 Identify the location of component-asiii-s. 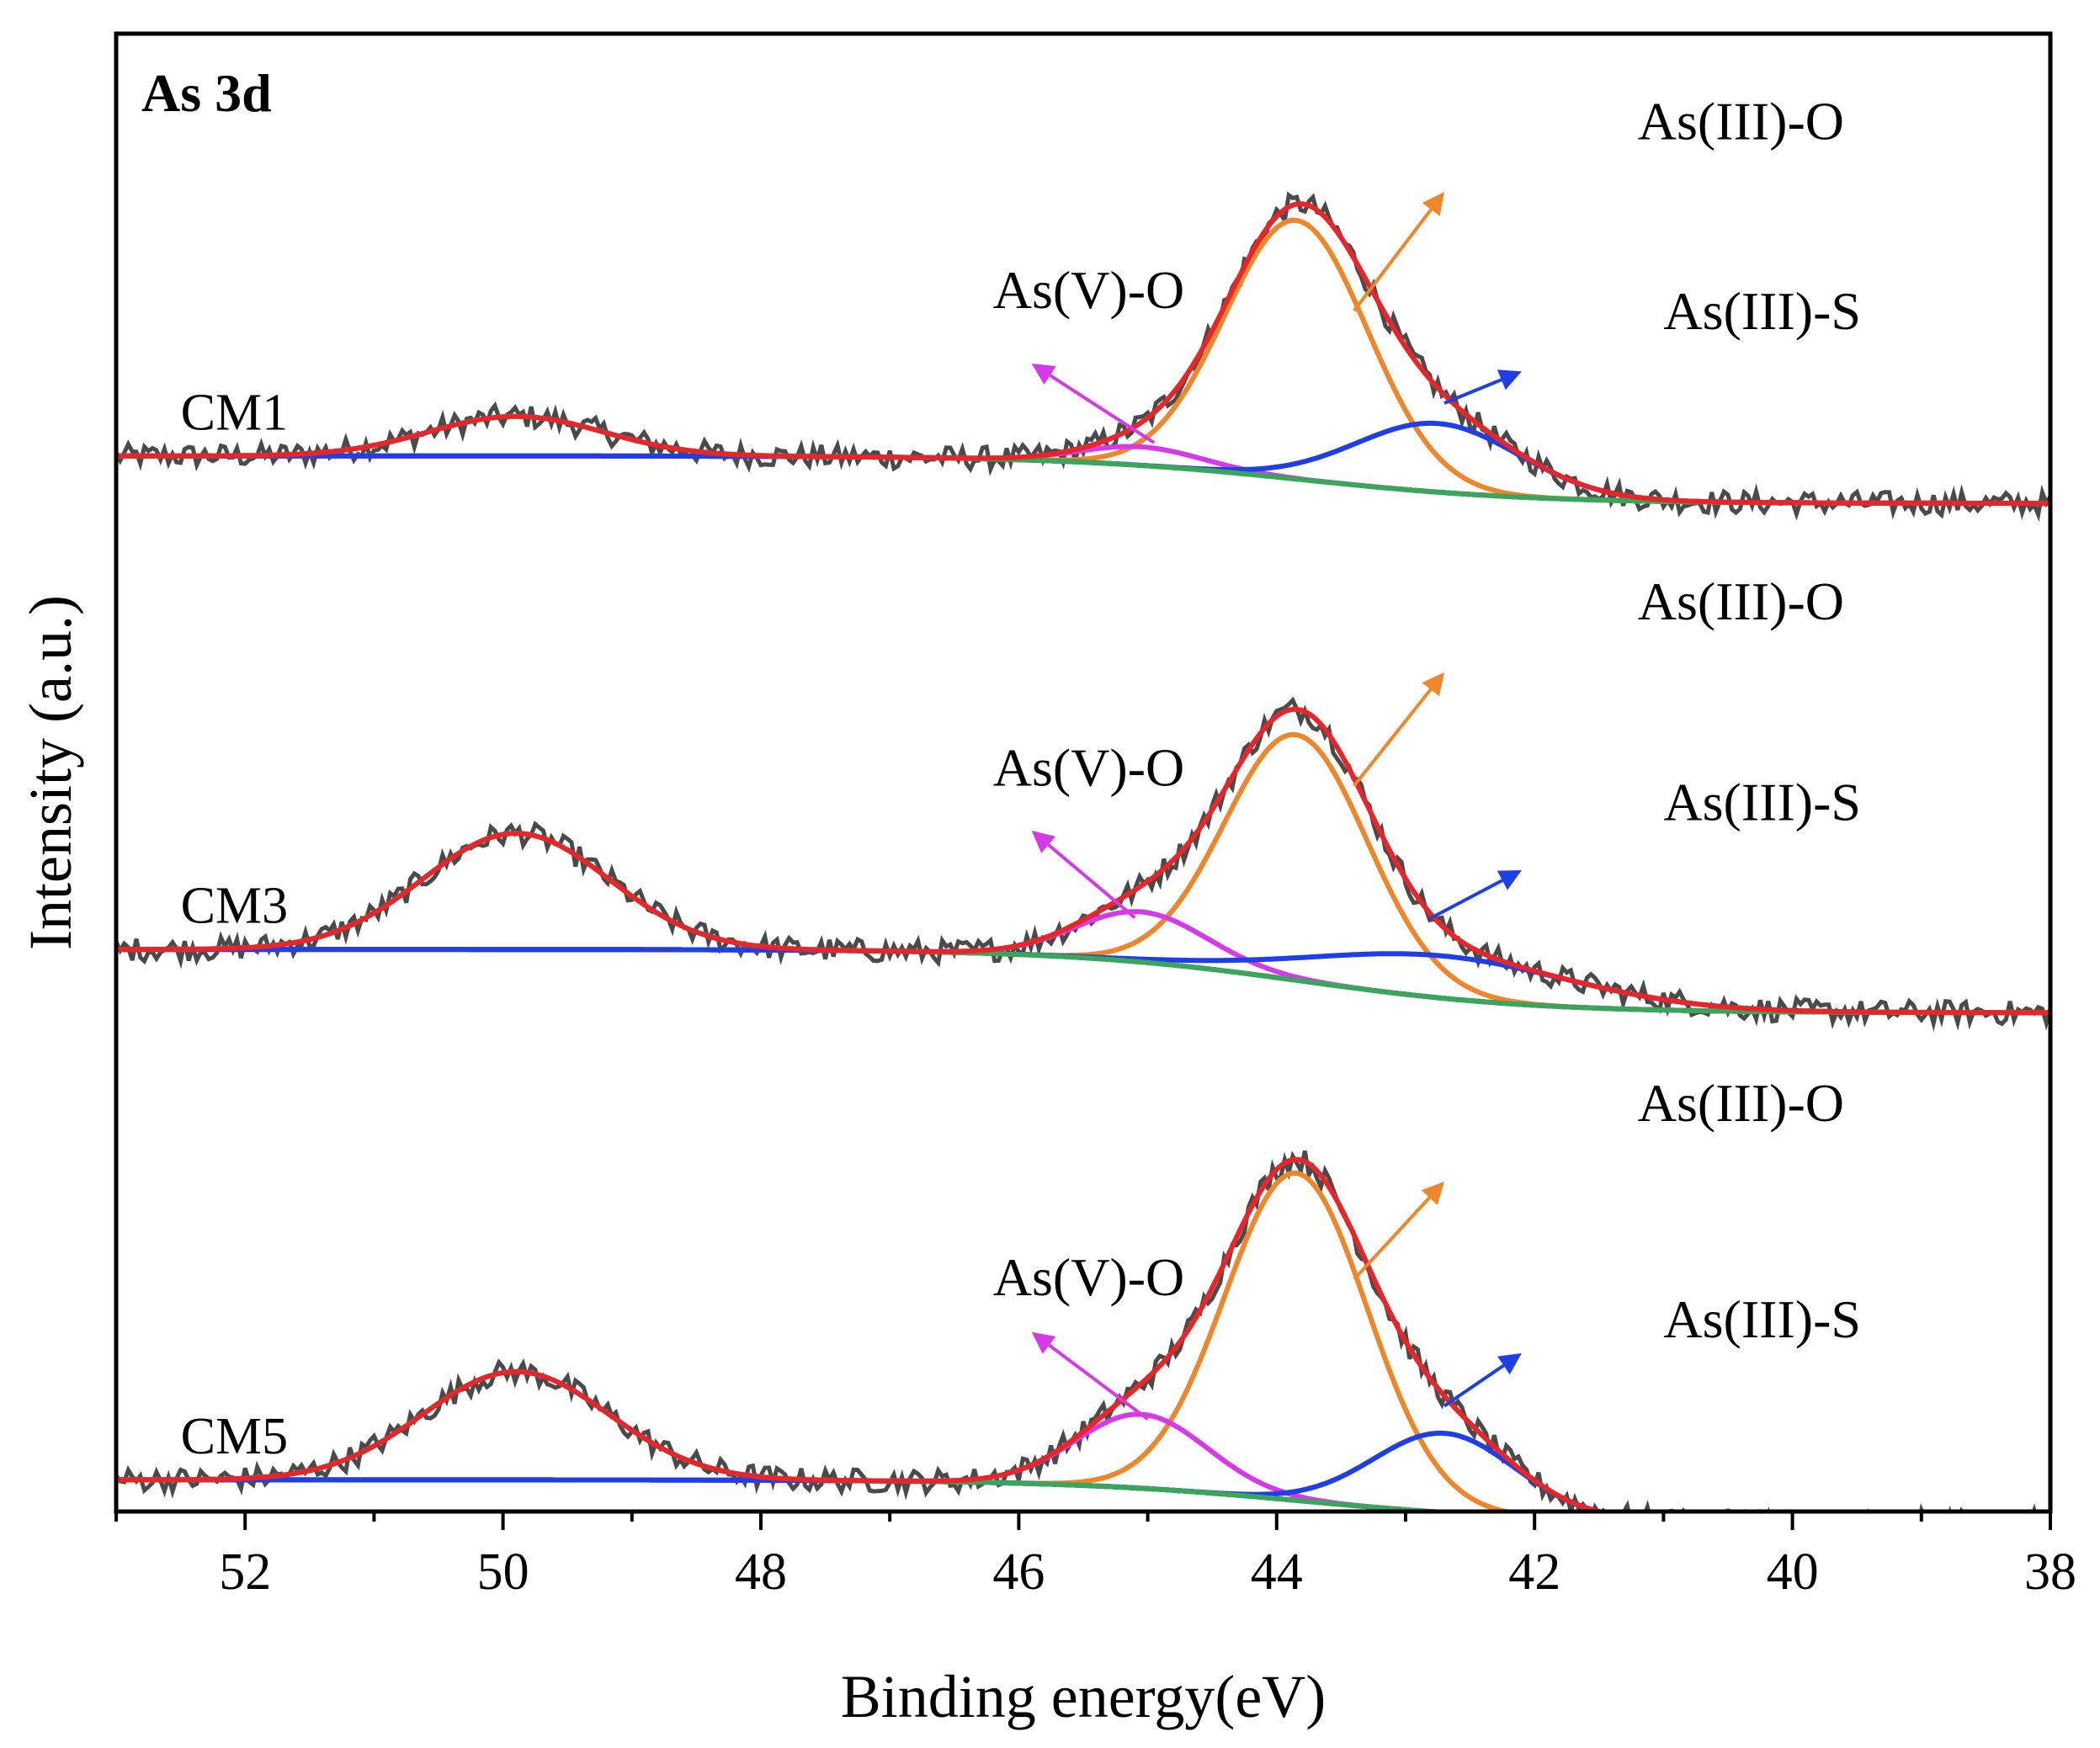
(863, 1471).